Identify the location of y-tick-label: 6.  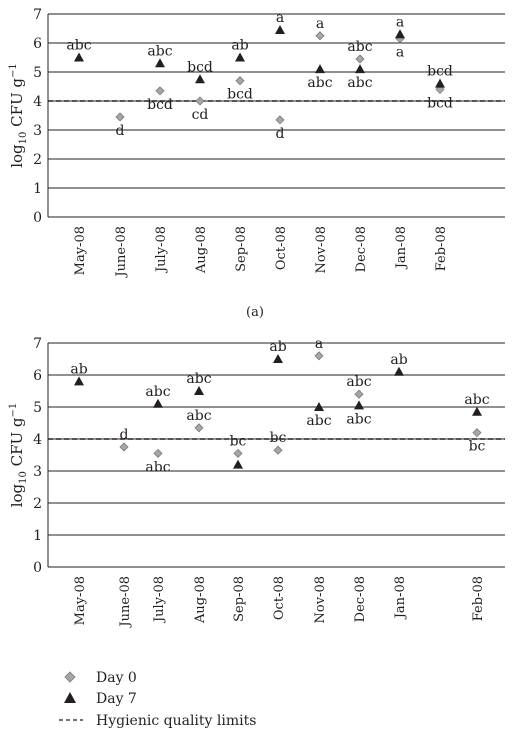
(37, 44).